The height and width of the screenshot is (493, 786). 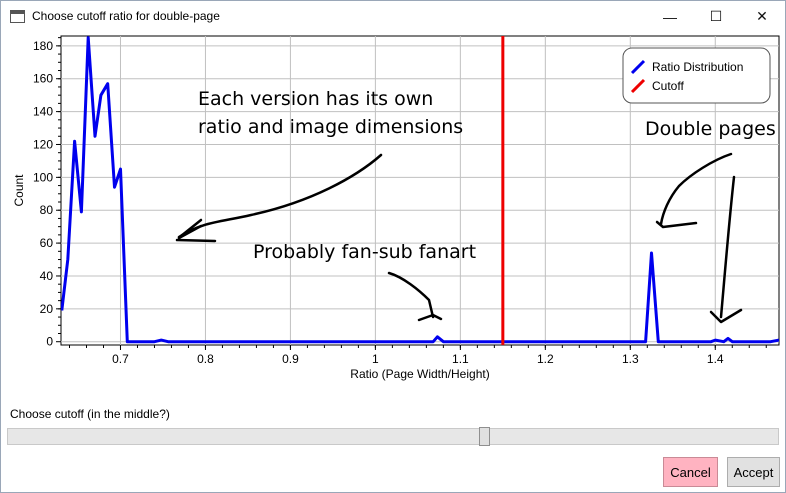 I want to click on y-axis-label: Count, so click(x=19, y=190).